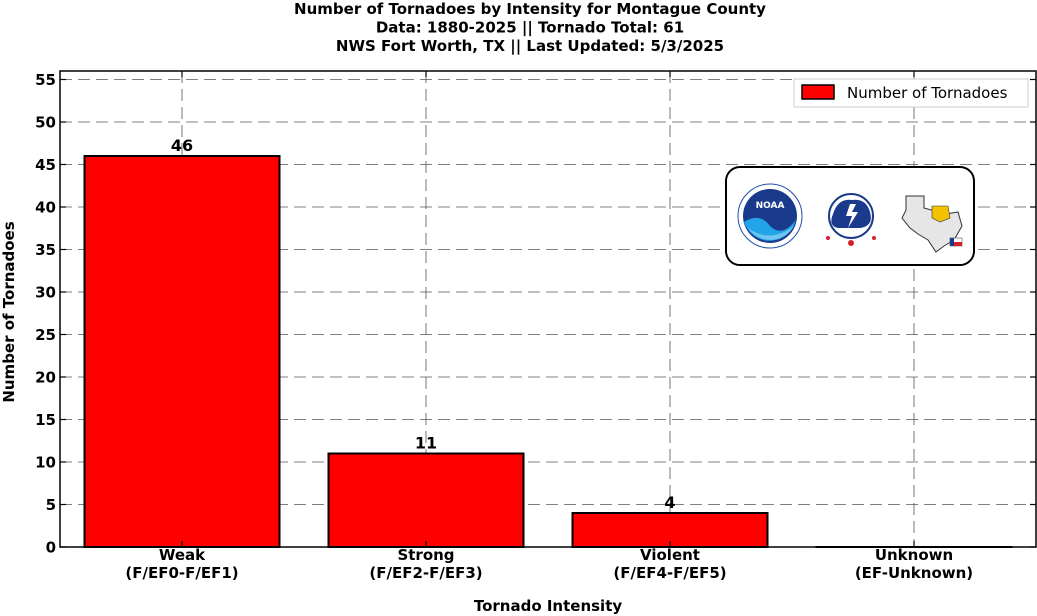  What do you see at coordinates (51, 505) in the screenshot?
I see `y-tick-label-5: 5` at bounding box center [51, 505].